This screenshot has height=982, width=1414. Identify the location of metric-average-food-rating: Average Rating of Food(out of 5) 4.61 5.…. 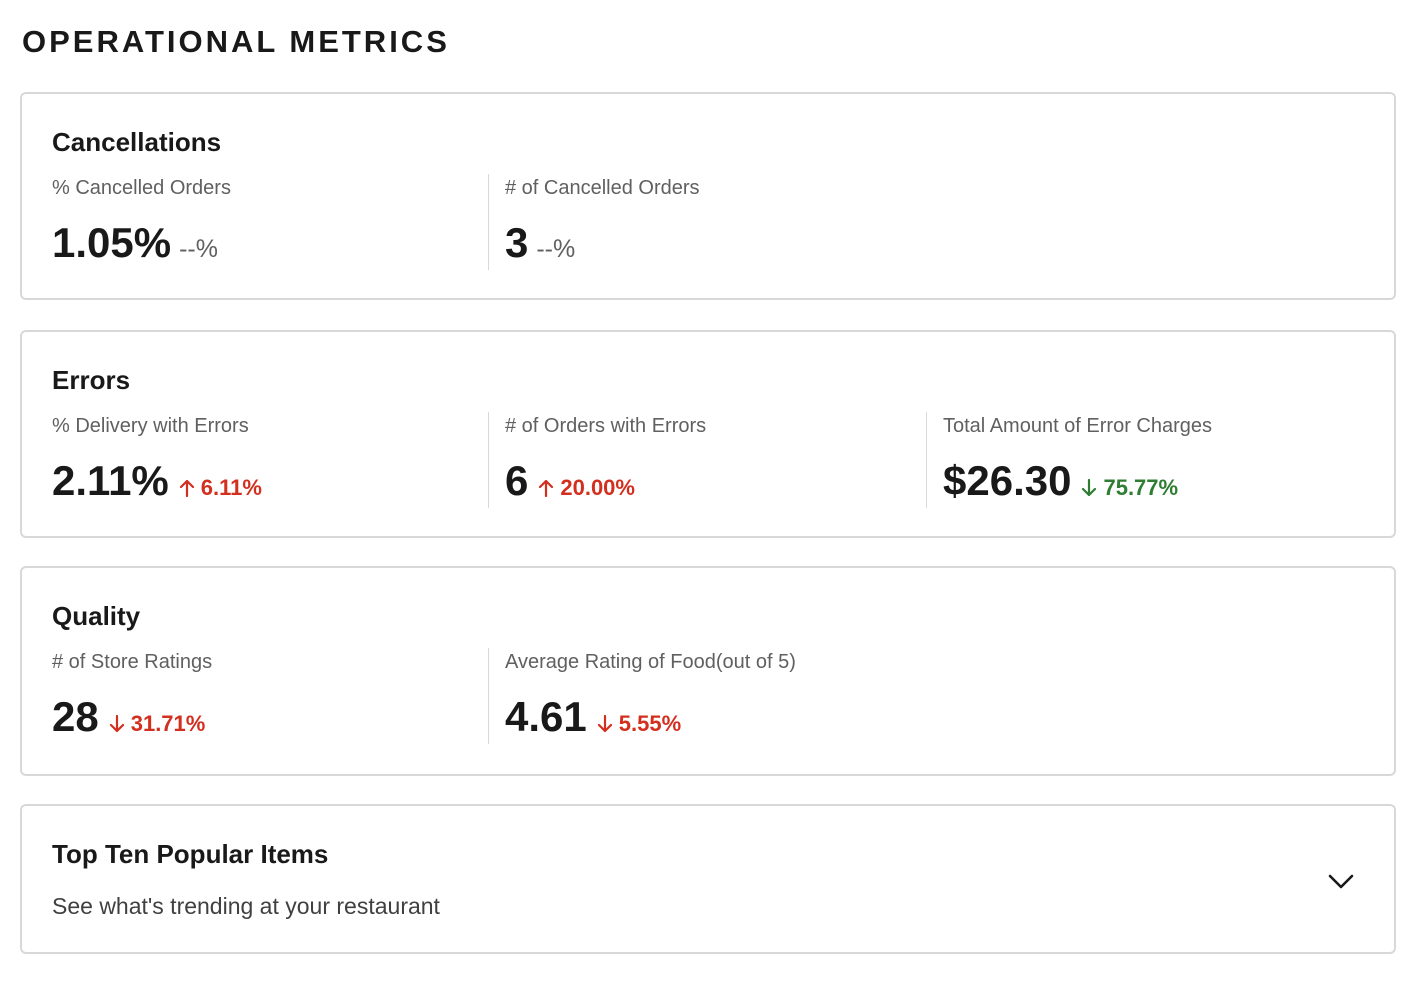
(642, 696).